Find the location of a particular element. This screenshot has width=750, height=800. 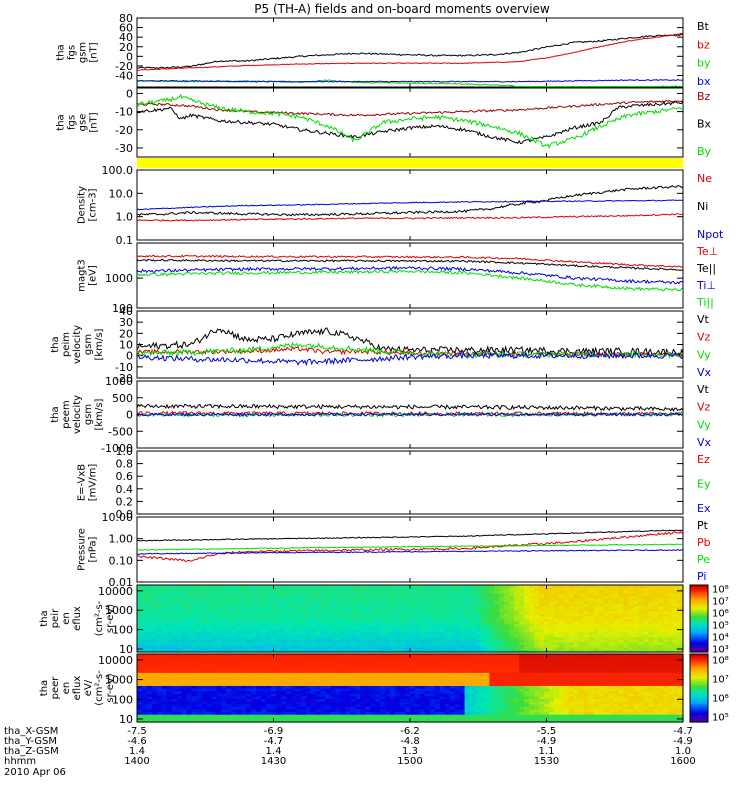

legend-label: by is located at coordinates (704, 63).